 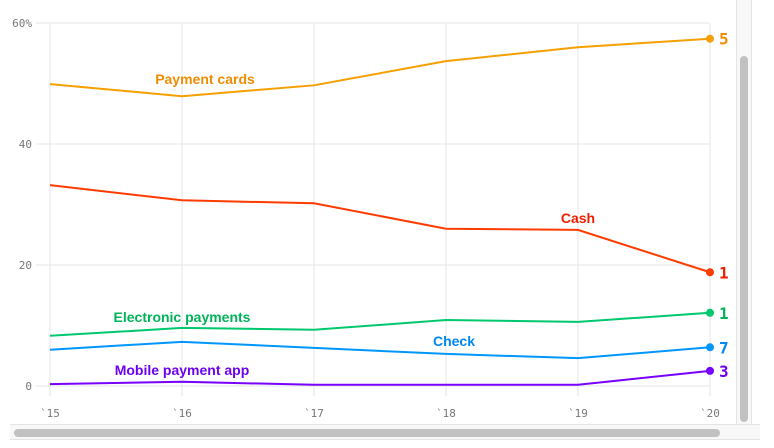 I want to click on x-tick-label: `20, so click(x=710, y=413).